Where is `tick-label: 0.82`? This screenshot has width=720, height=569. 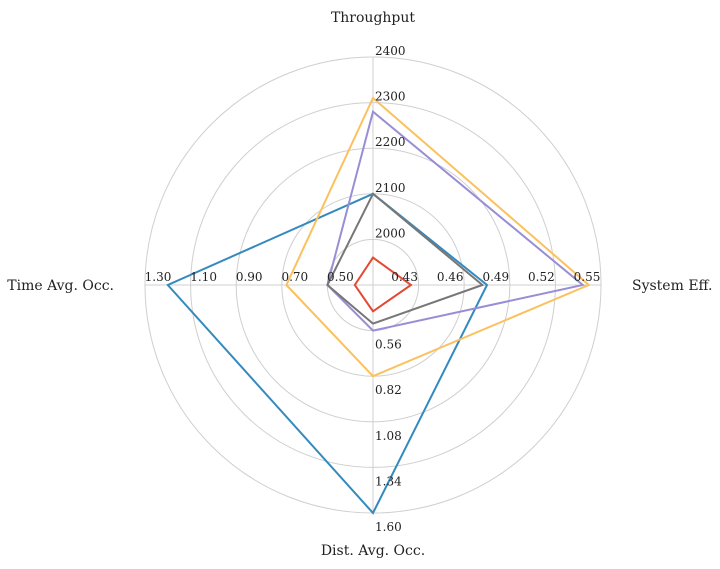 tick-label: 0.82 is located at coordinates (388, 390).